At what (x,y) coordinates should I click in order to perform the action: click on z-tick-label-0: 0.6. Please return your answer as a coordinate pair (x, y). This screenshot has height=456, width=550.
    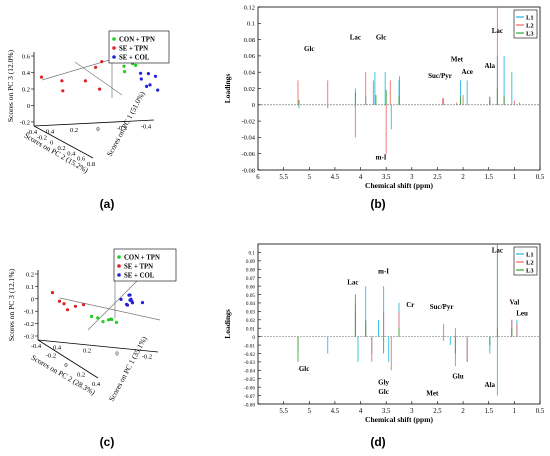
    Looking at the image, I should click on (26, 57).